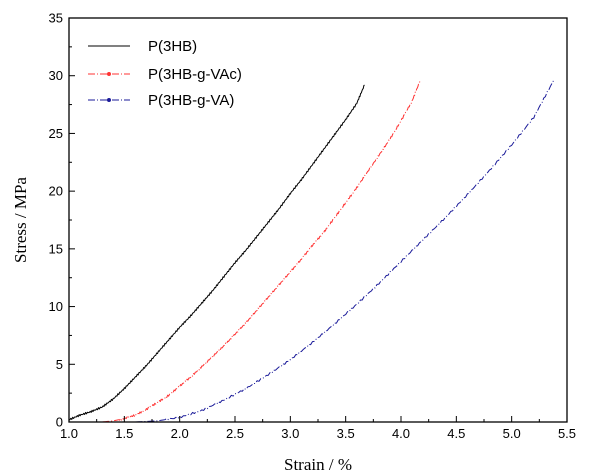 Image resolution: width=589 pixels, height=476 pixels. What do you see at coordinates (290, 433) in the screenshot?
I see `x-tick-label: 3.0` at bounding box center [290, 433].